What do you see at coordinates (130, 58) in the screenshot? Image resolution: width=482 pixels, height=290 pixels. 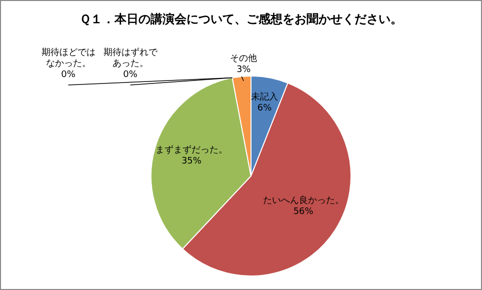 I see `category-label: 期待はずれであった。` at bounding box center [130, 58].